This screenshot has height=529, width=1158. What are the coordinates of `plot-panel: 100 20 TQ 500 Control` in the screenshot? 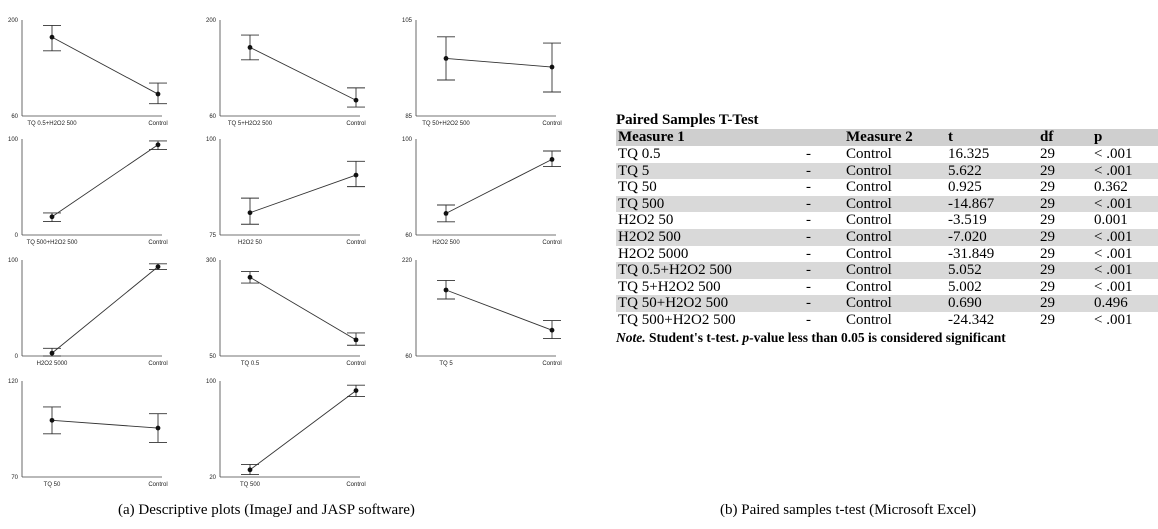 It's located at (286, 433).